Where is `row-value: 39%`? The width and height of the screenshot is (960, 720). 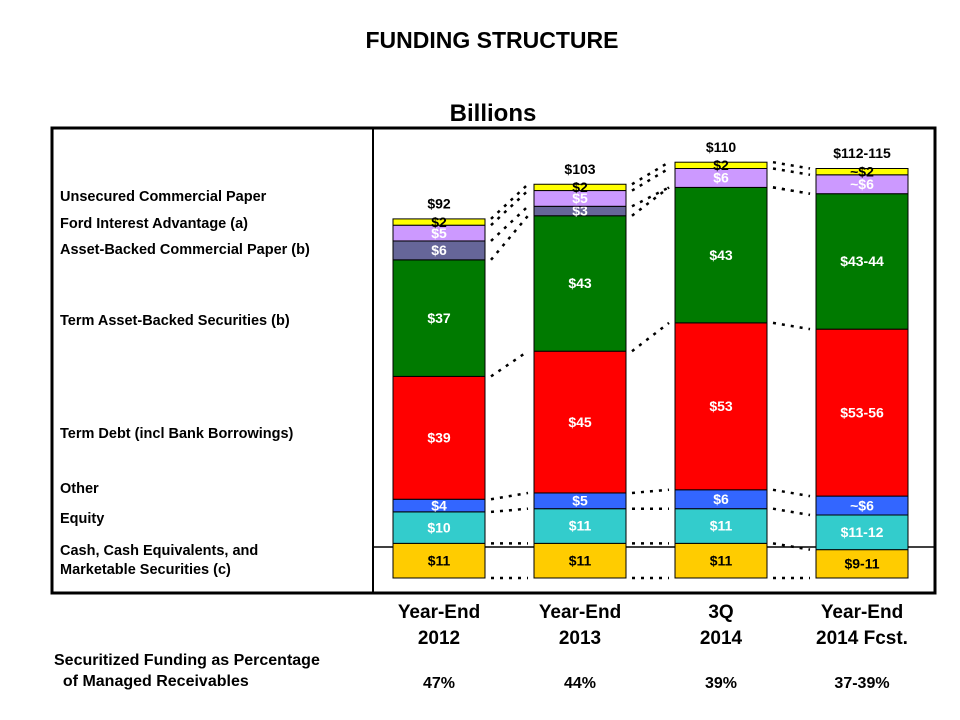
row-value: 39% is located at coordinates (721, 683).